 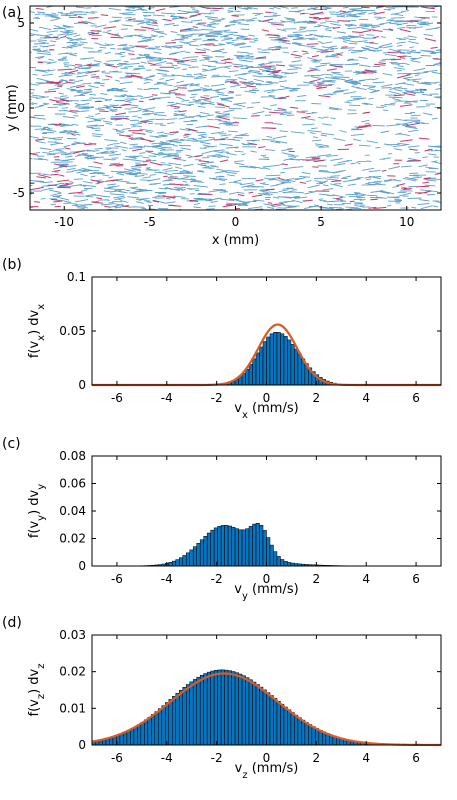 What do you see at coordinates (21, 23) in the screenshot?
I see `y-tick-label: 5` at bounding box center [21, 23].